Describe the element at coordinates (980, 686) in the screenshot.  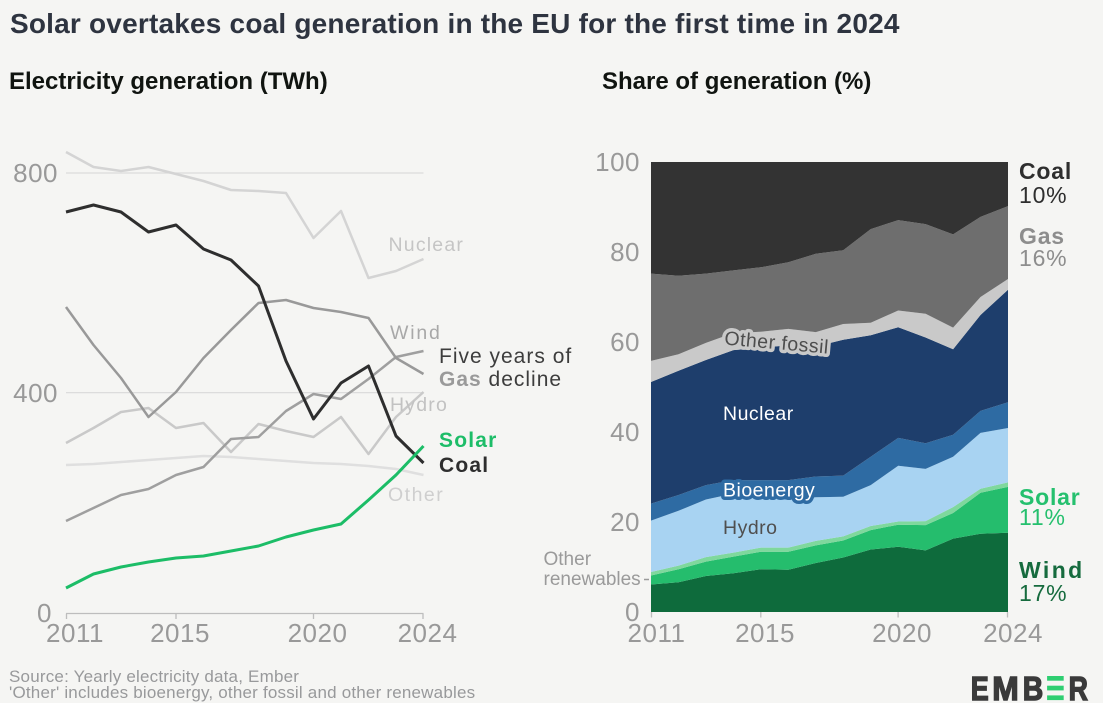
I see `svg-text: E` at that location.